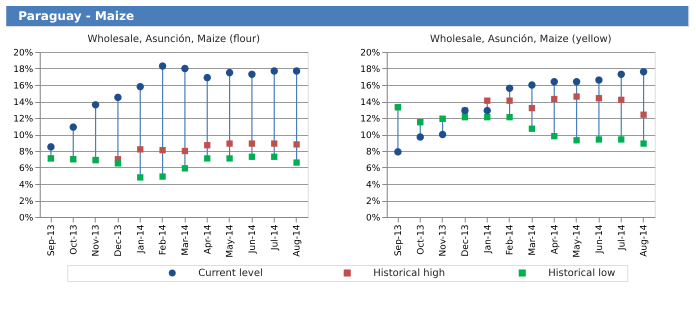 The width and height of the screenshot is (696, 321). What do you see at coordinates (645, 240) in the screenshot?
I see `x-tick-label: Aug-14` at bounding box center [645, 240].